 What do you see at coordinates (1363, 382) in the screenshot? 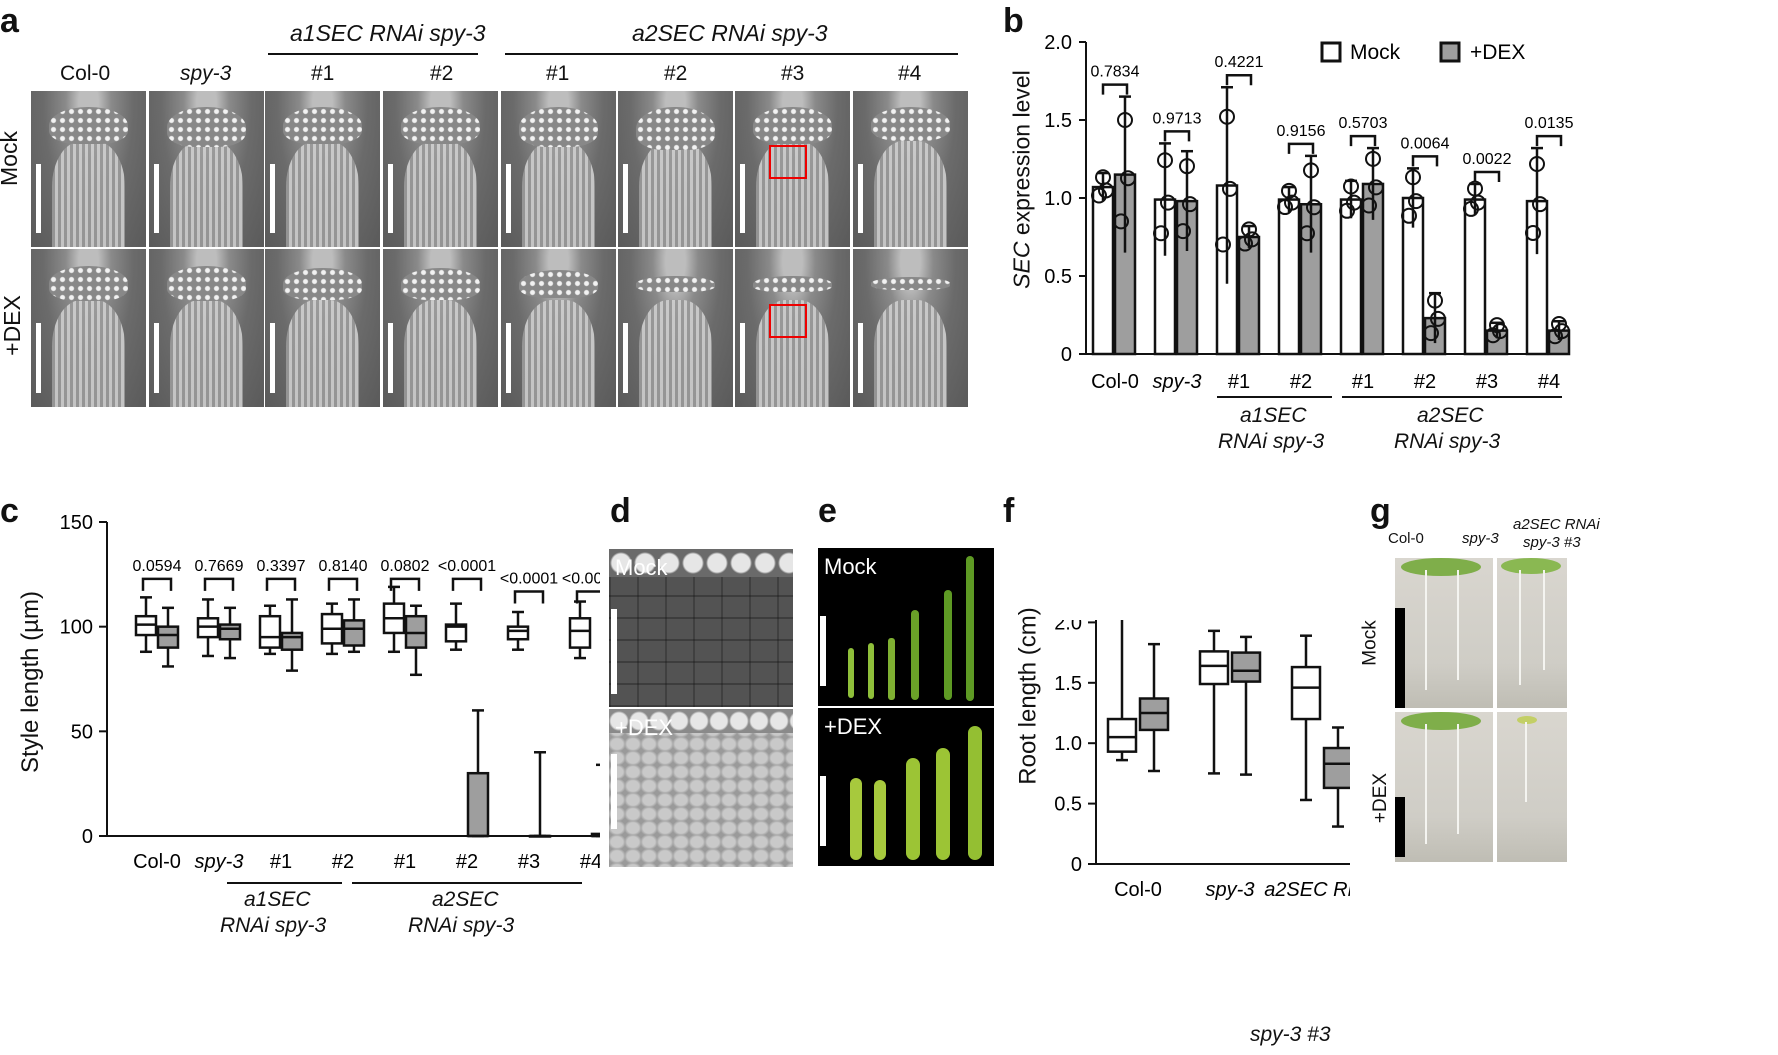
I see `x-tick-label: #1` at bounding box center [1363, 382].